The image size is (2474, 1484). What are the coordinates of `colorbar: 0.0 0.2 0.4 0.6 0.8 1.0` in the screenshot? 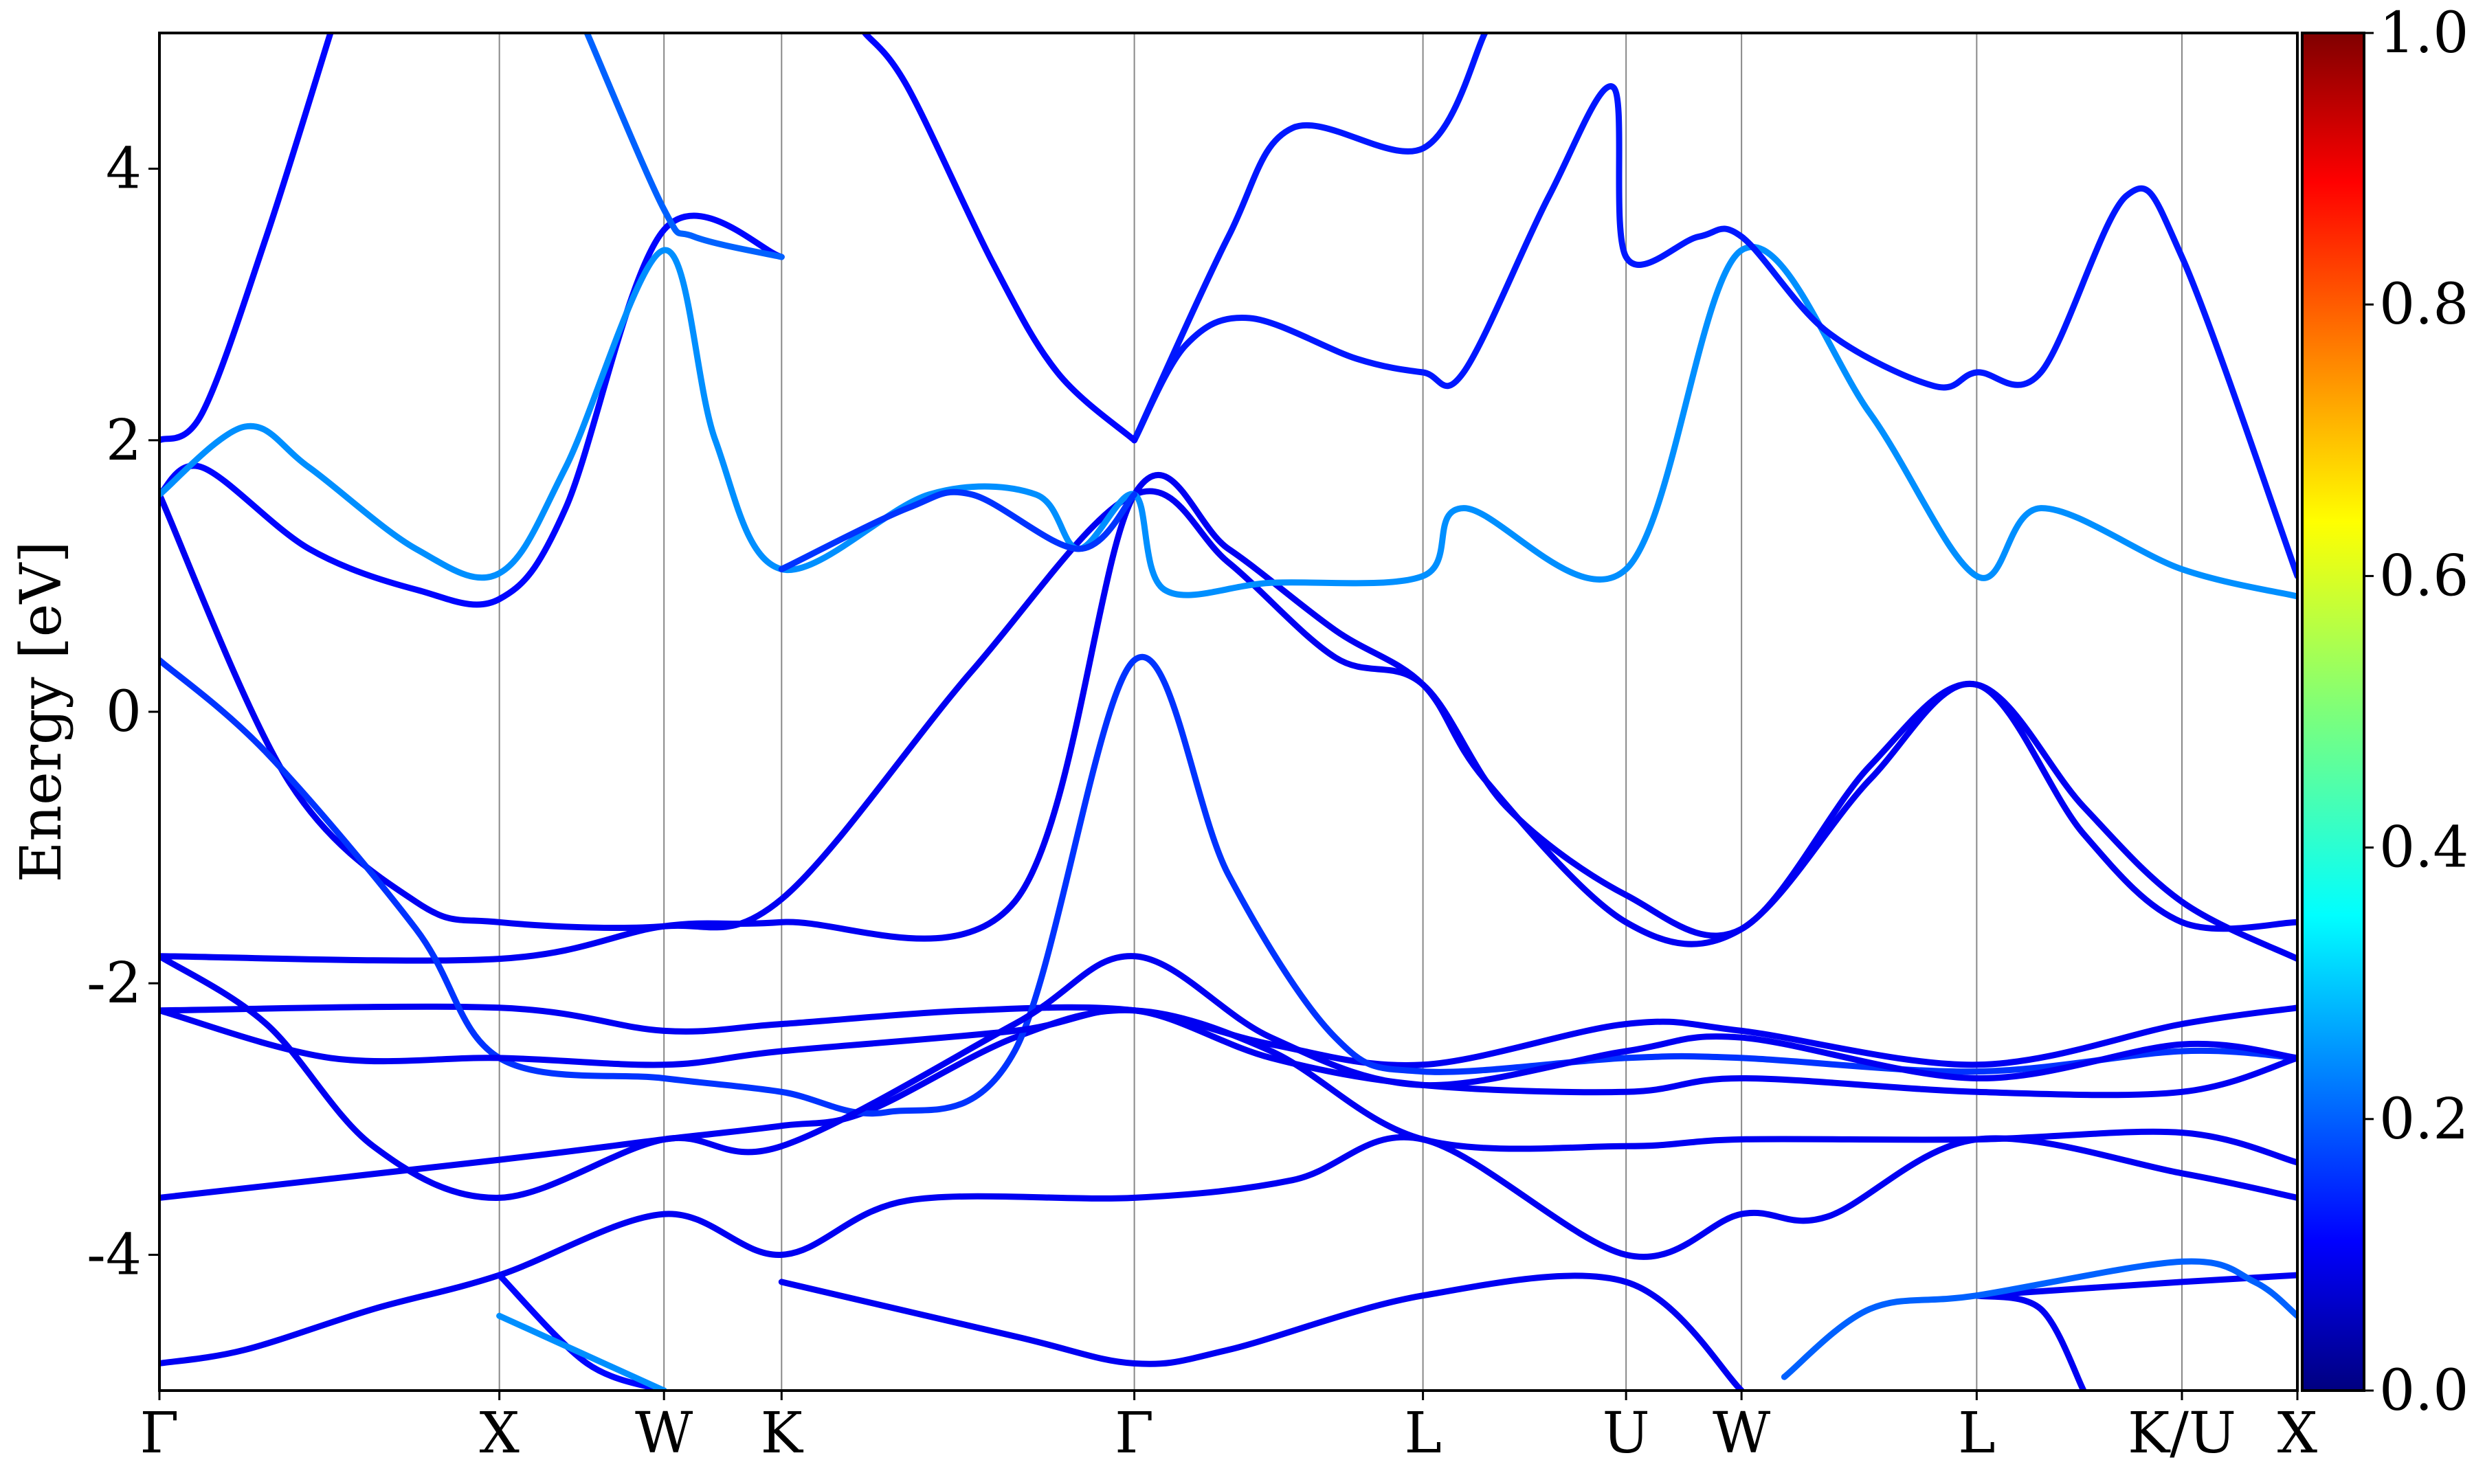 It's located at (2385, 712).